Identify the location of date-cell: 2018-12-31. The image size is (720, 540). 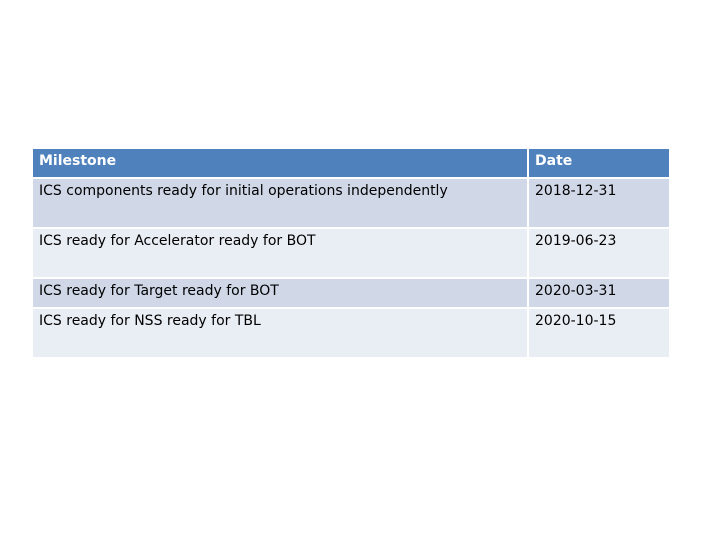
(599, 203).